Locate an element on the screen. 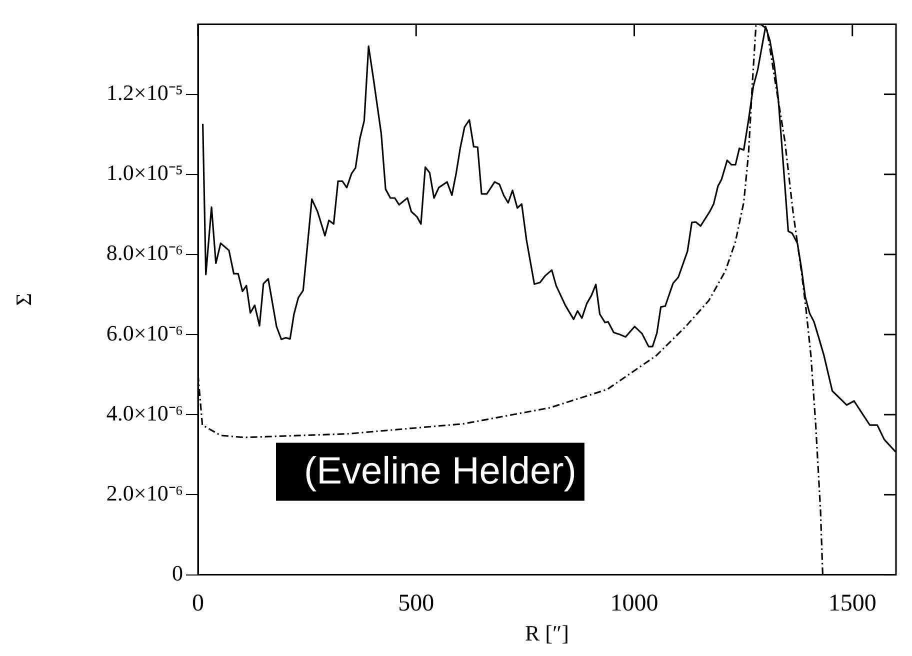 The image size is (912, 656). y-tick-label: 1.0×10⁻⁵ is located at coordinates (144, 173).